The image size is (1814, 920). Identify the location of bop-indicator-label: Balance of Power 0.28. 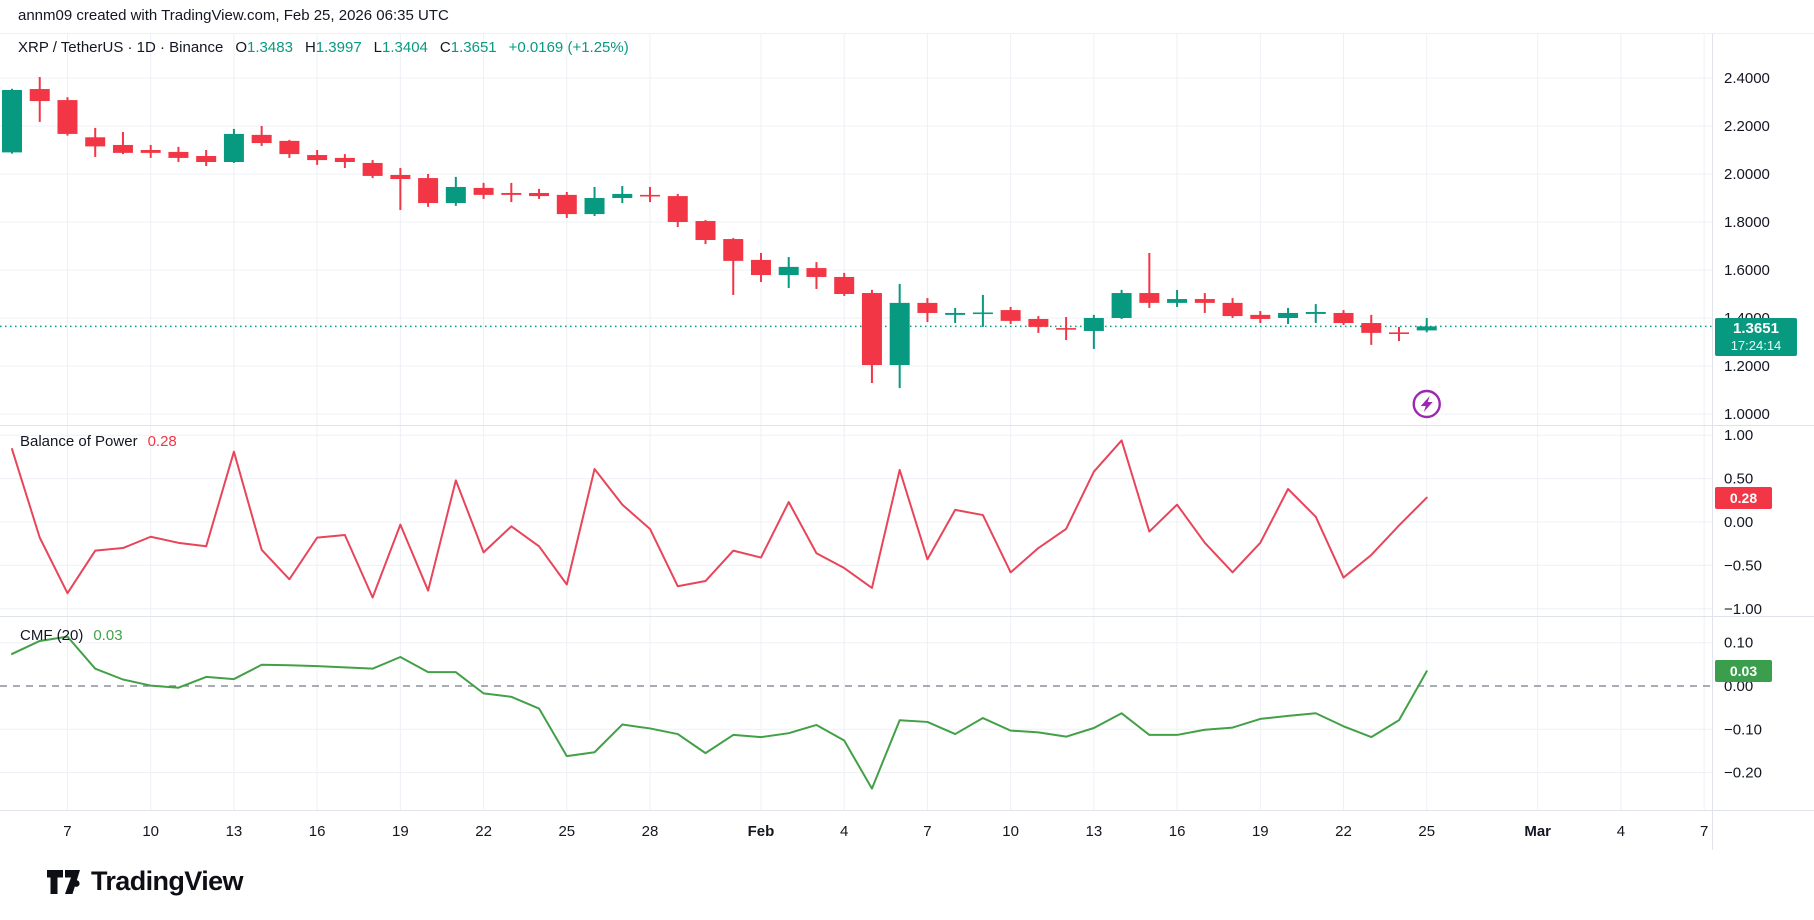
(98, 441).